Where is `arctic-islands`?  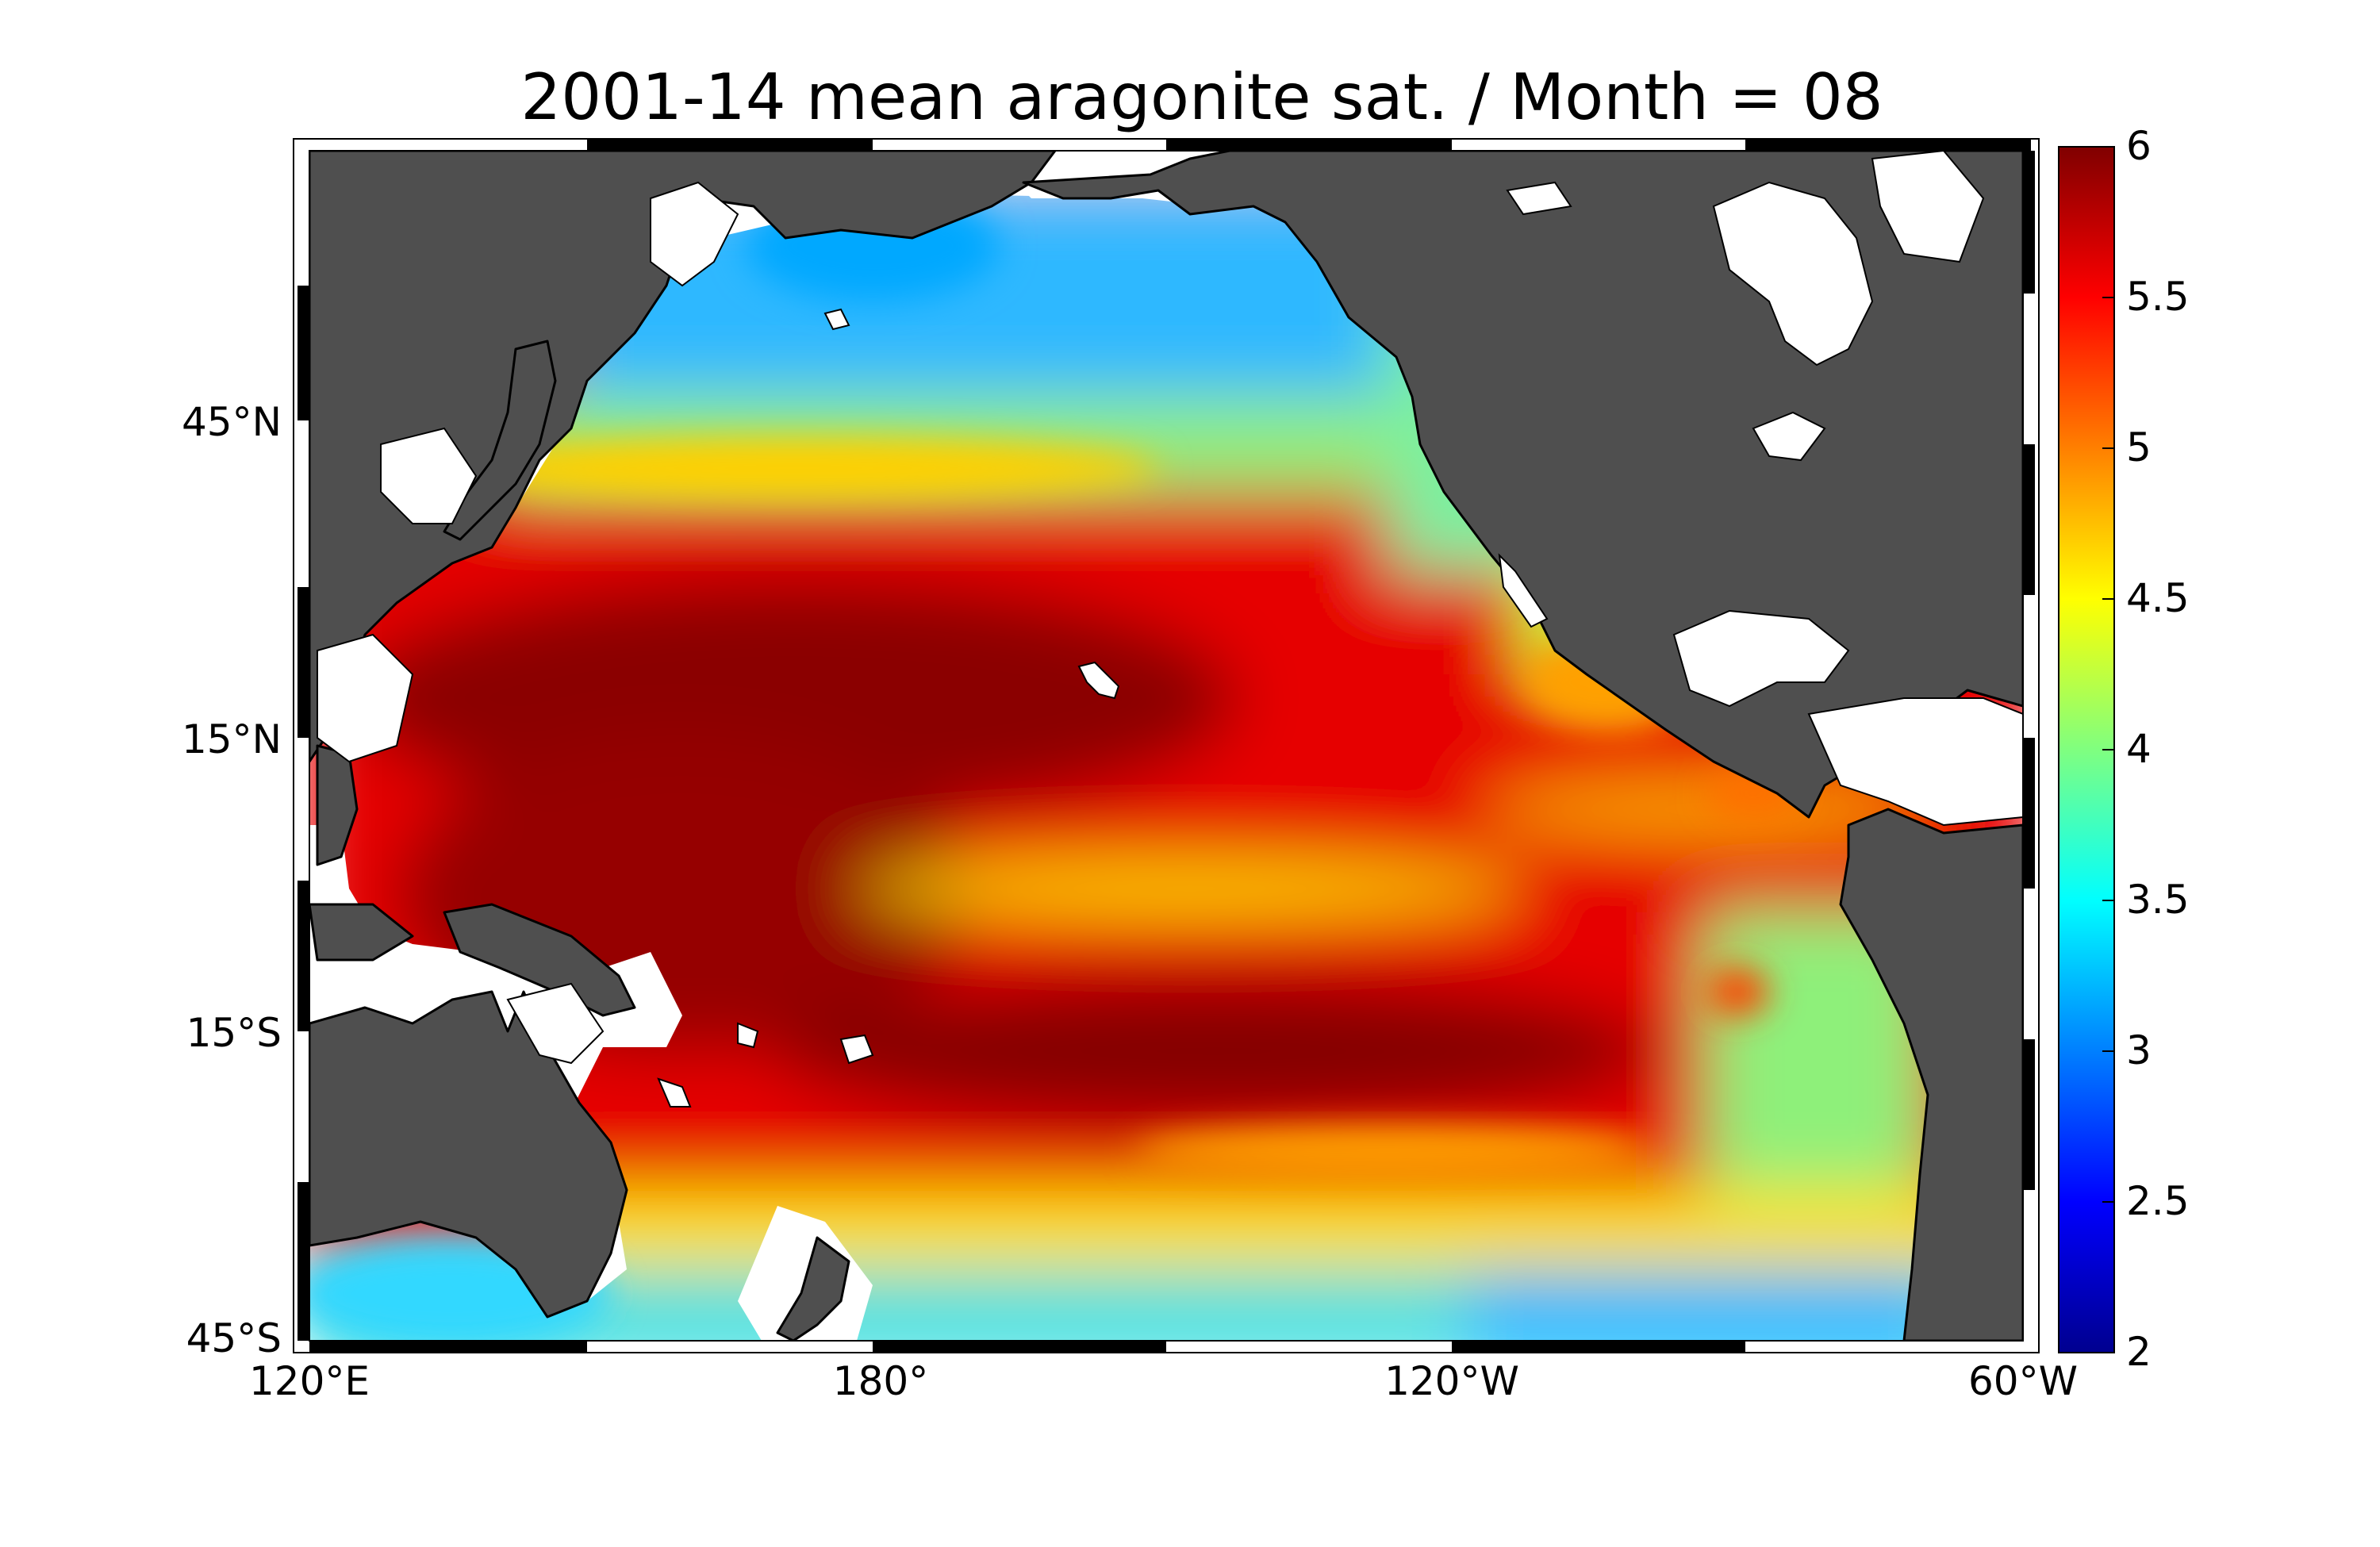 arctic-islands is located at coordinates (1539, 198).